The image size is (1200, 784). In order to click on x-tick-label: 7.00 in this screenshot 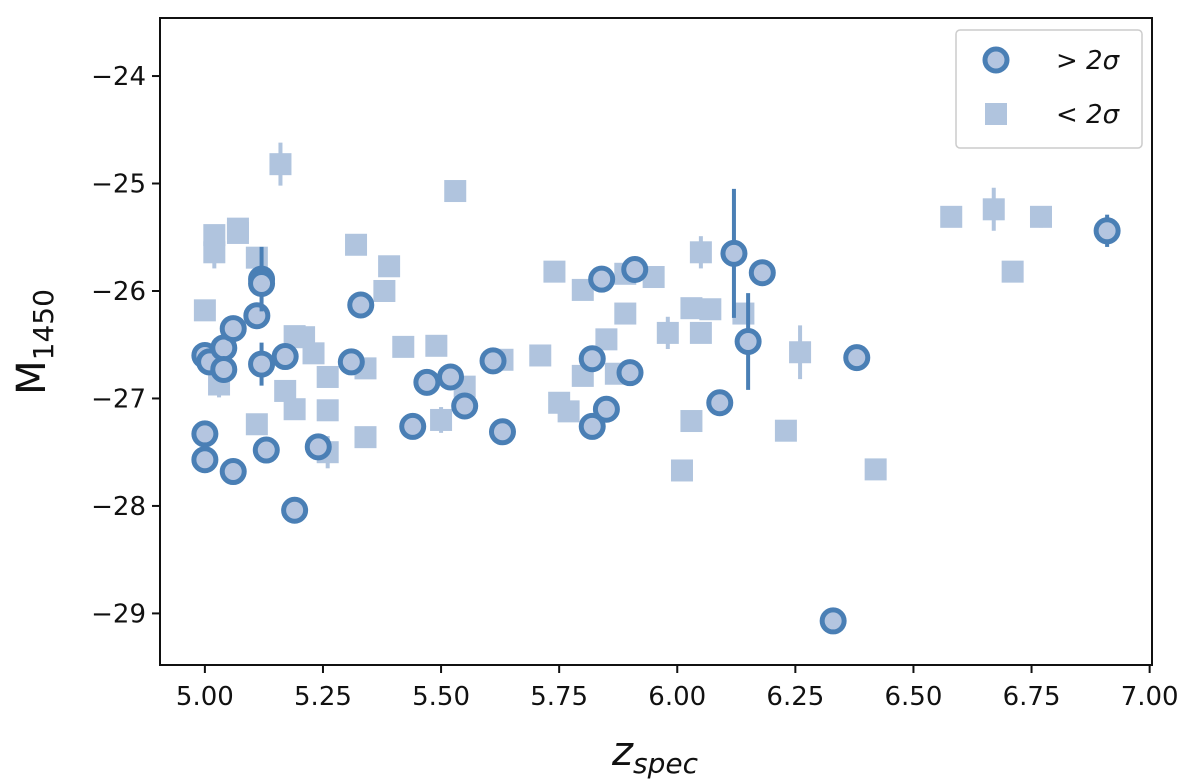, I will do `click(1150, 697)`.